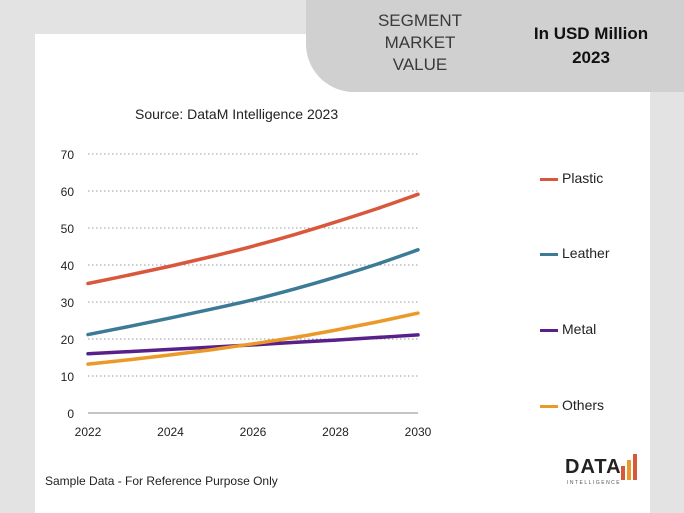  I want to click on legend-label: Plastic, so click(583, 178).